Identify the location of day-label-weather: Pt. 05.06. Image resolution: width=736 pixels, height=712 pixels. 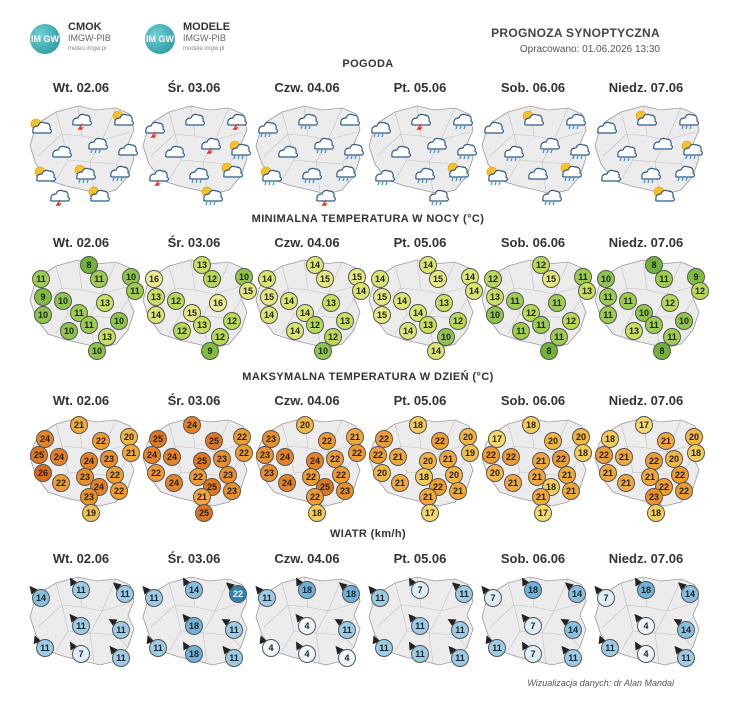
(420, 87).